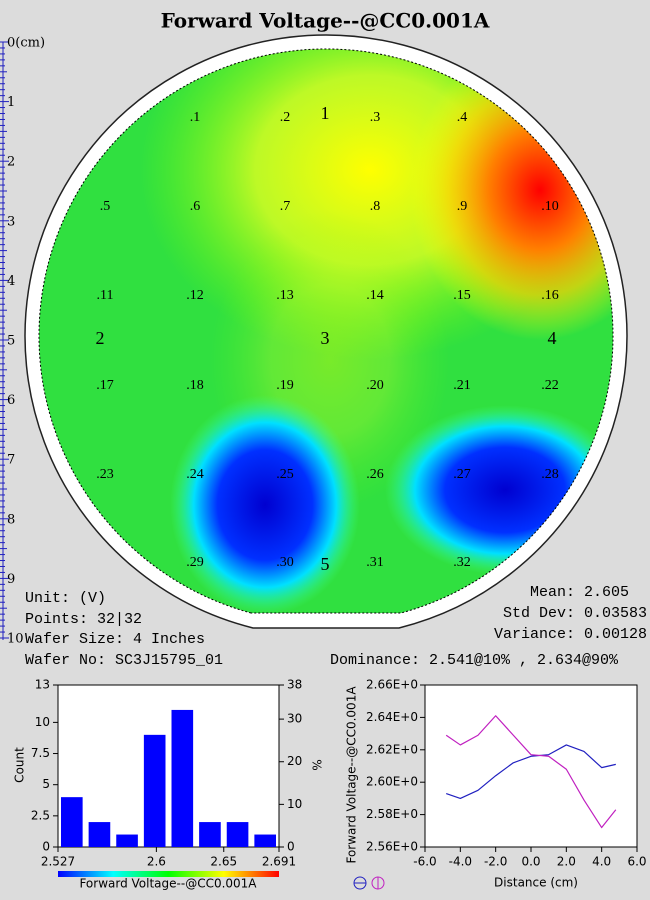 This screenshot has width=650, height=900. I want to click on x-tick-label: 0.0, so click(530, 862).